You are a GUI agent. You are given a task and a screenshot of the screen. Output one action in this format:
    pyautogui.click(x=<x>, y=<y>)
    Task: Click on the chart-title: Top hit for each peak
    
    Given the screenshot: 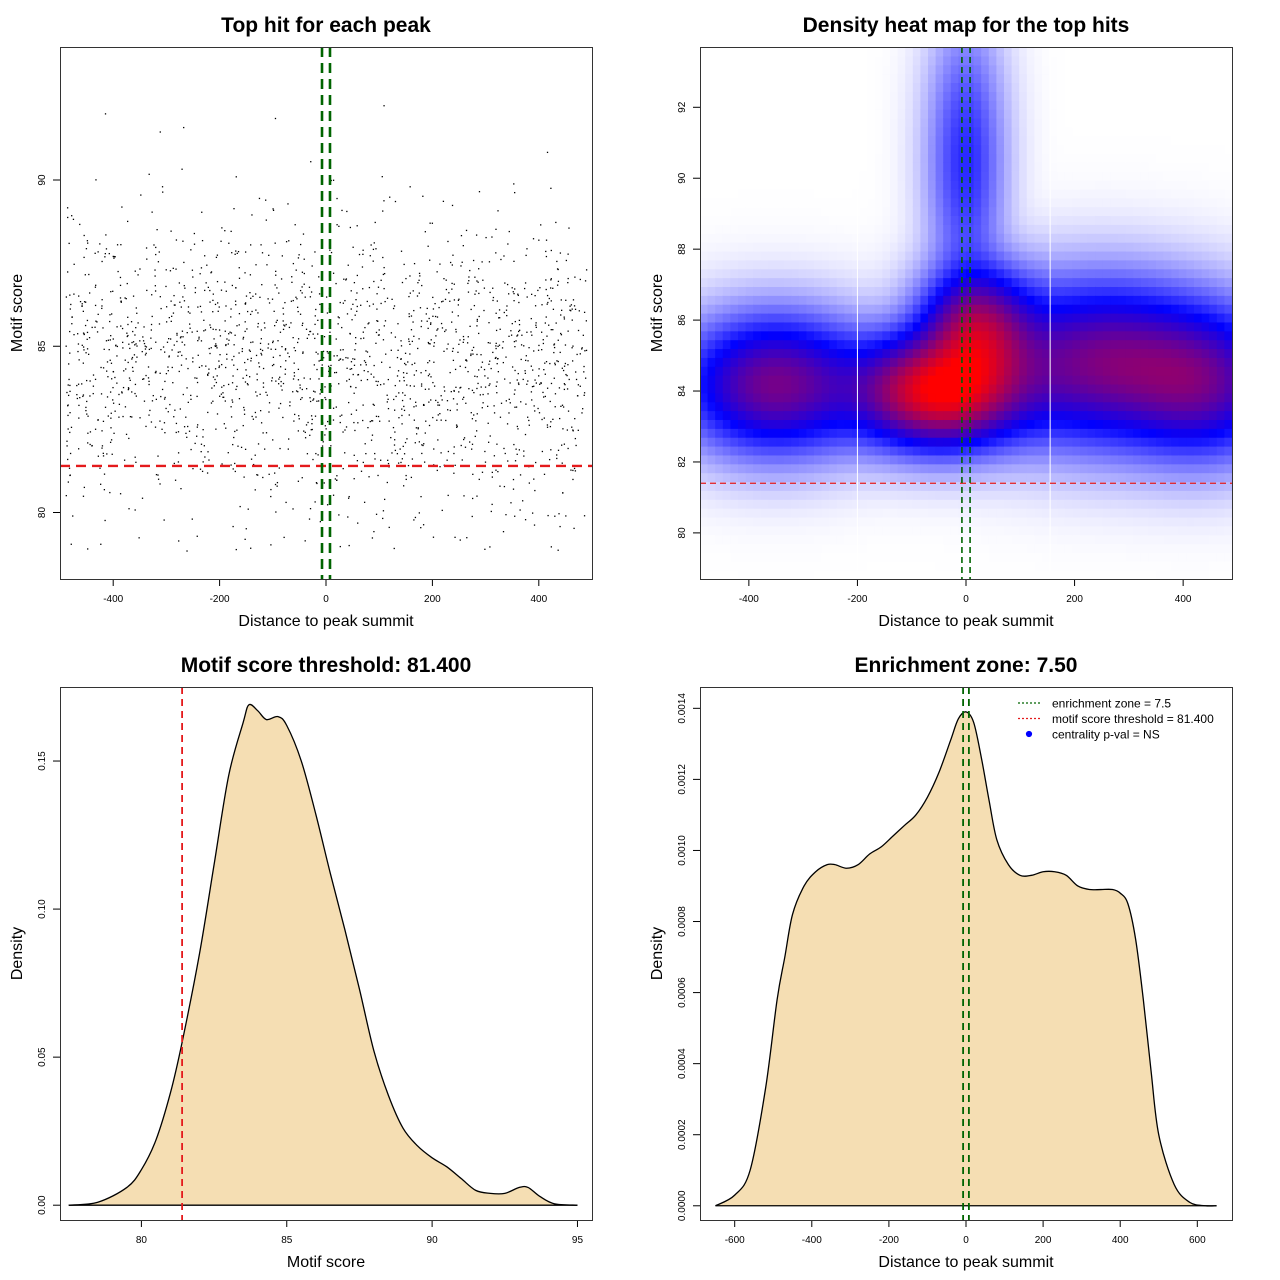 What is the action you would take?
    pyautogui.click(x=326, y=25)
    